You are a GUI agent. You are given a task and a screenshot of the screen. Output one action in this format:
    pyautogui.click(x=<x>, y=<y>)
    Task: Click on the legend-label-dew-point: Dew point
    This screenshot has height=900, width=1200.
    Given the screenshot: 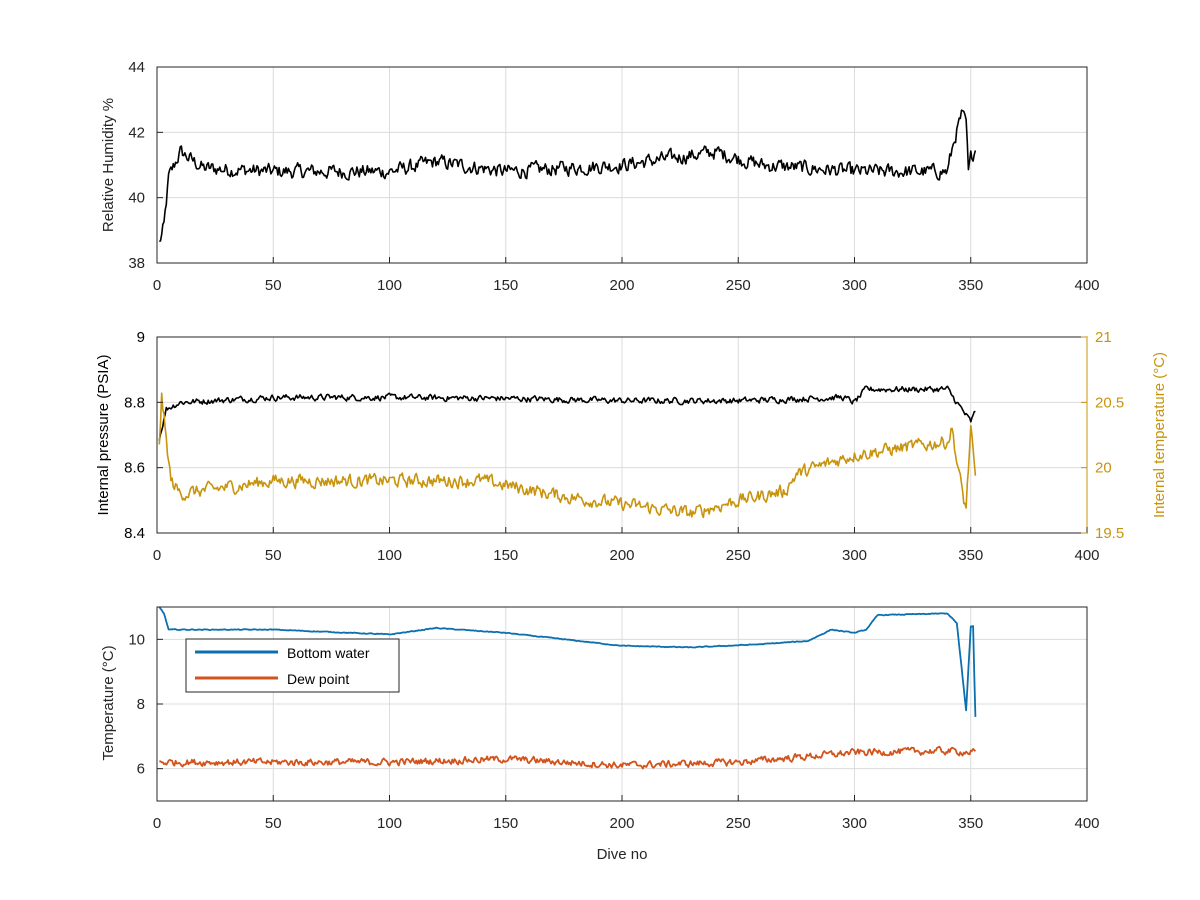 What is the action you would take?
    pyautogui.click(x=318, y=679)
    